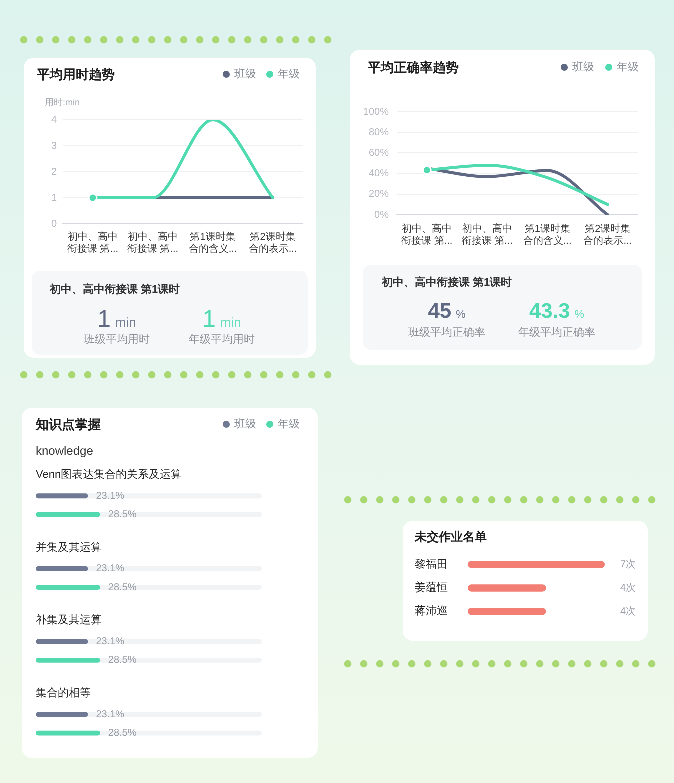 The height and width of the screenshot is (783, 674). What do you see at coordinates (54, 224) in the screenshot?
I see `y-tick-label: 0` at bounding box center [54, 224].